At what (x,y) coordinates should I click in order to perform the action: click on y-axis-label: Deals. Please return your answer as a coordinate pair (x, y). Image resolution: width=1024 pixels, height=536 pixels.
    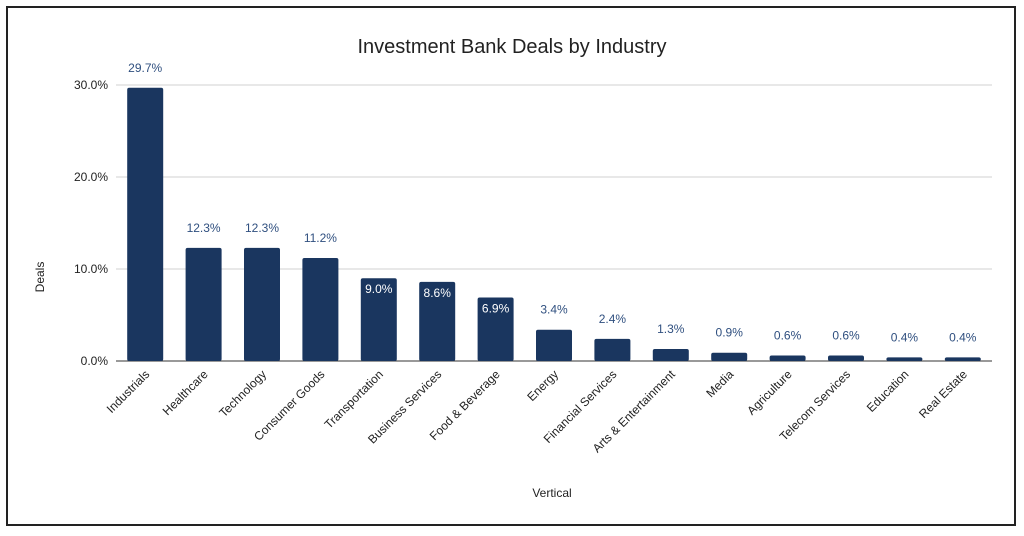
    Looking at the image, I should click on (40, 277).